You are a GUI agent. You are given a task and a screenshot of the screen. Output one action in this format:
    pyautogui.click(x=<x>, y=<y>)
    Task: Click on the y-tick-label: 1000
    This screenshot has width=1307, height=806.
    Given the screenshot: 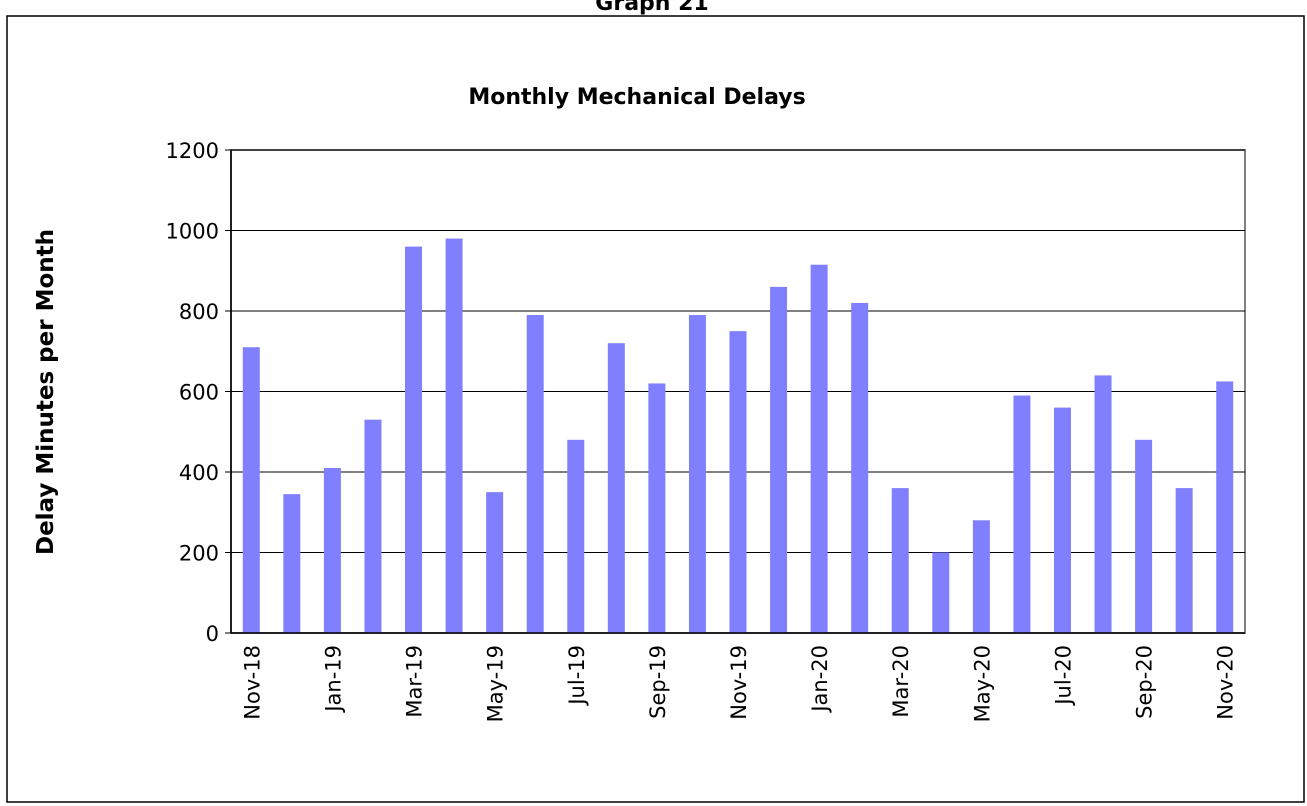 What is the action you would take?
    pyautogui.click(x=192, y=232)
    